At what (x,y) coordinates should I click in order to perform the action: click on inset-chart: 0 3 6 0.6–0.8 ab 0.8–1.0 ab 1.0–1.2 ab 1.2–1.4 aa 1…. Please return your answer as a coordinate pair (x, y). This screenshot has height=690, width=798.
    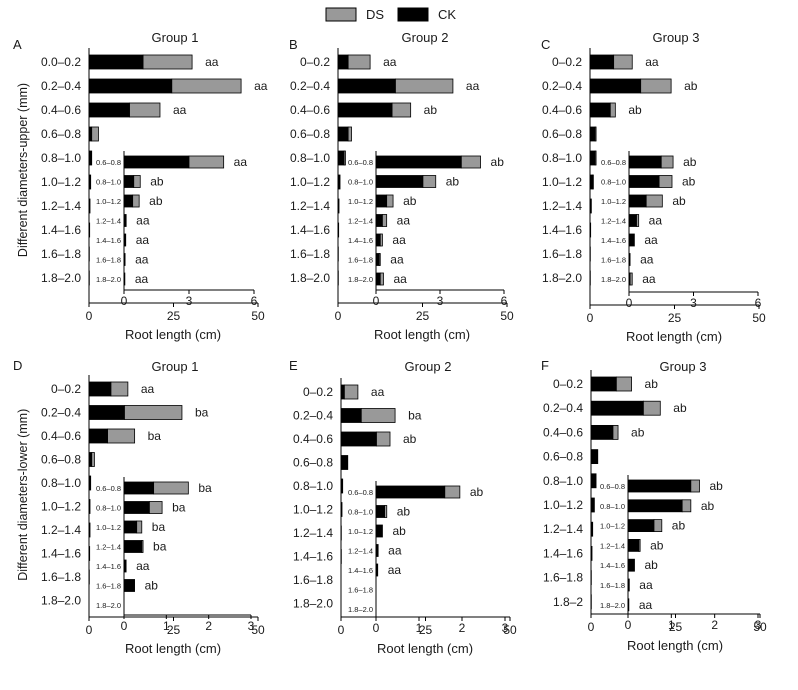
    Looking at the image, I should click on (681, 230).